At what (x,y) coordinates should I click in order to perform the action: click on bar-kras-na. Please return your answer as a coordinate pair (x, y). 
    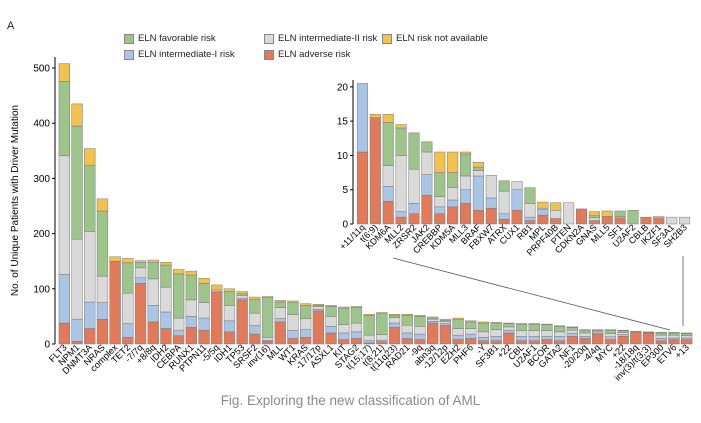
    Looking at the image, I should click on (306, 304).